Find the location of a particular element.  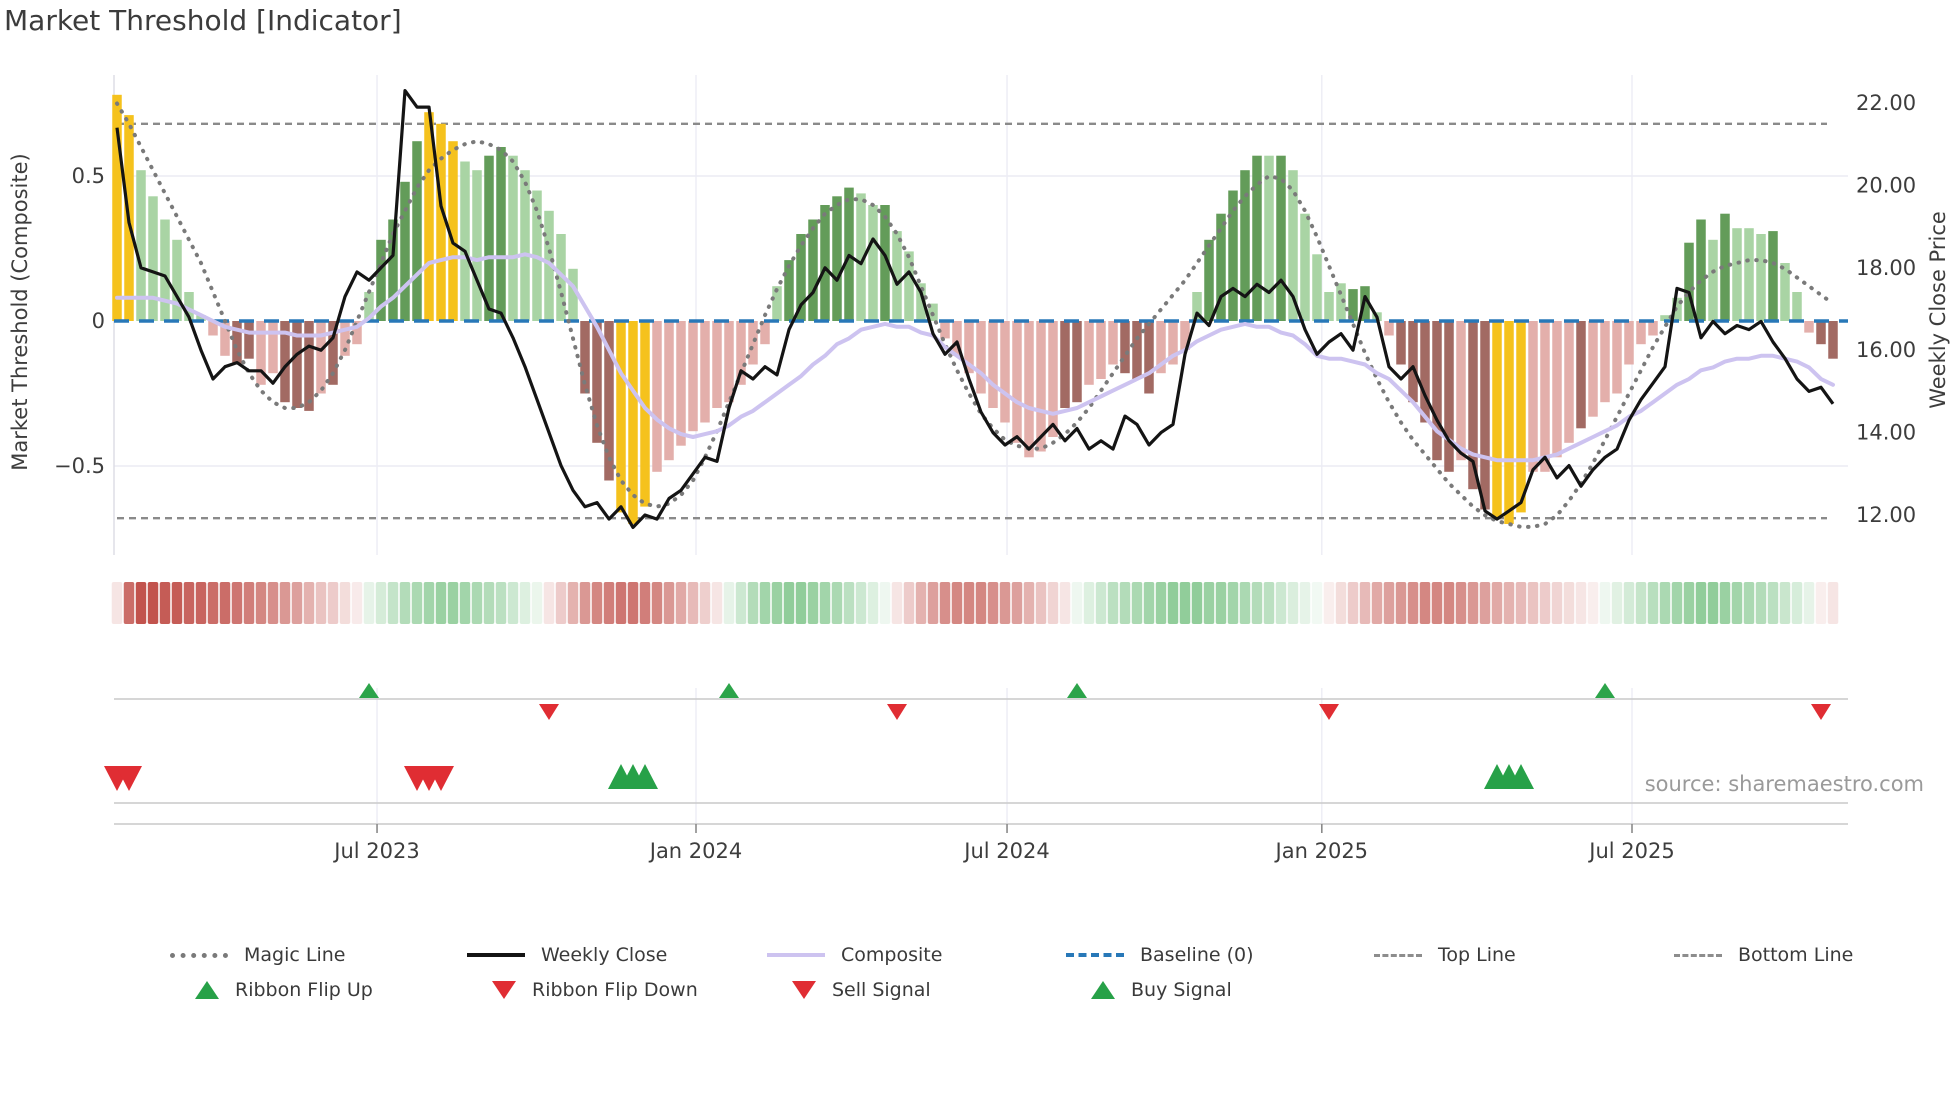

legend-label: Ribbon Flip Up is located at coordinates (304, 990).